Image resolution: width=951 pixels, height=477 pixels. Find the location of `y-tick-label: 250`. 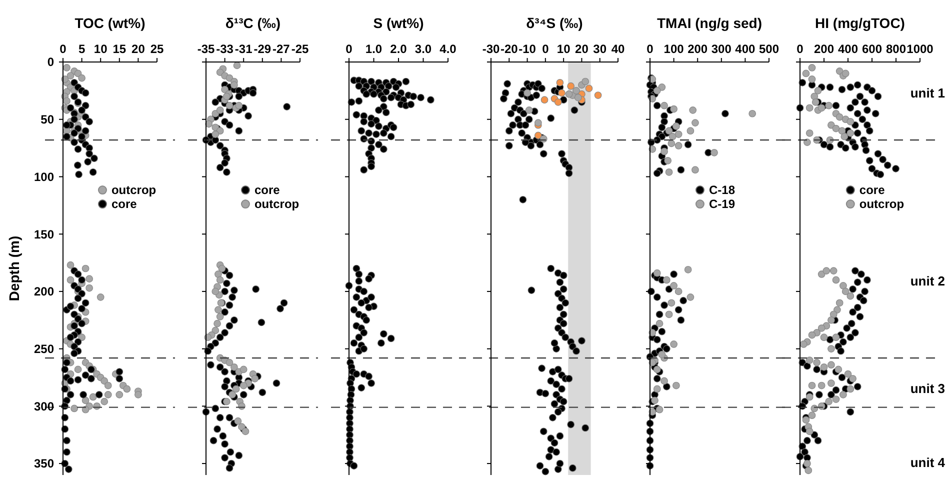

y-tick-label: 250 is located at coordinates (44, 349).